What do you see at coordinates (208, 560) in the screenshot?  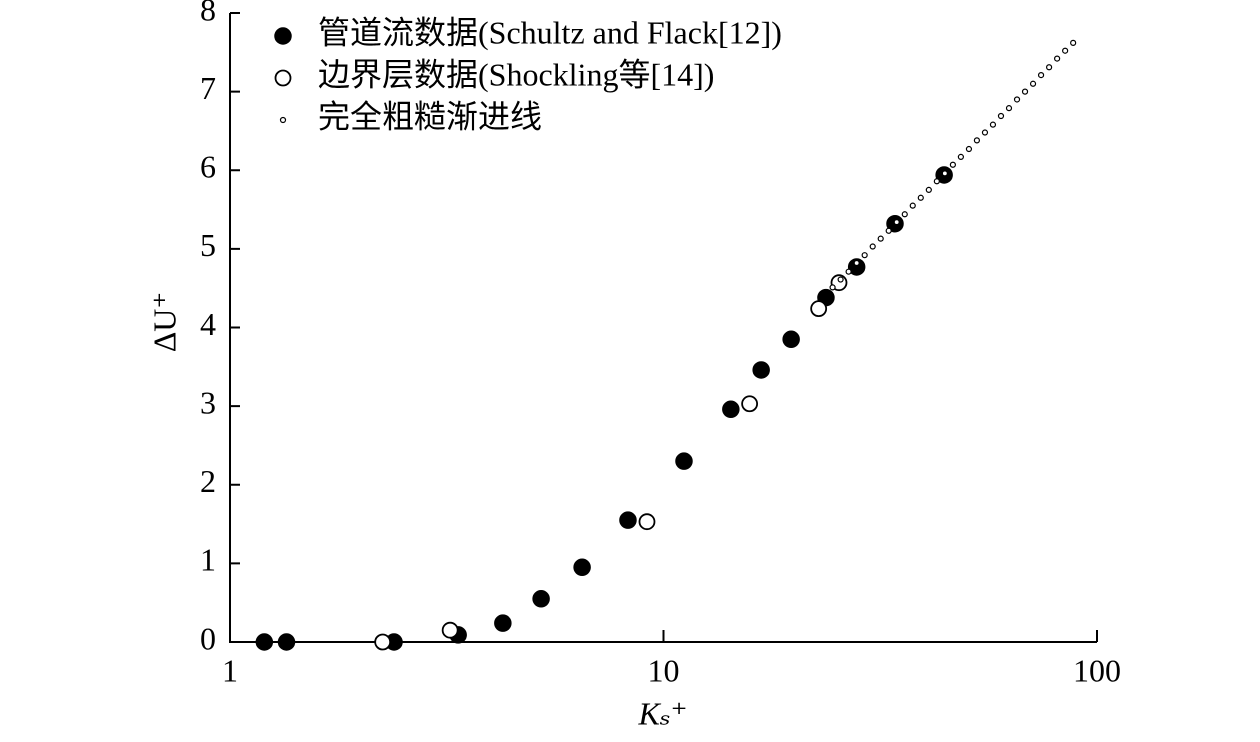 I see `y-tick-label: 1` at bounding box center [208, 560].